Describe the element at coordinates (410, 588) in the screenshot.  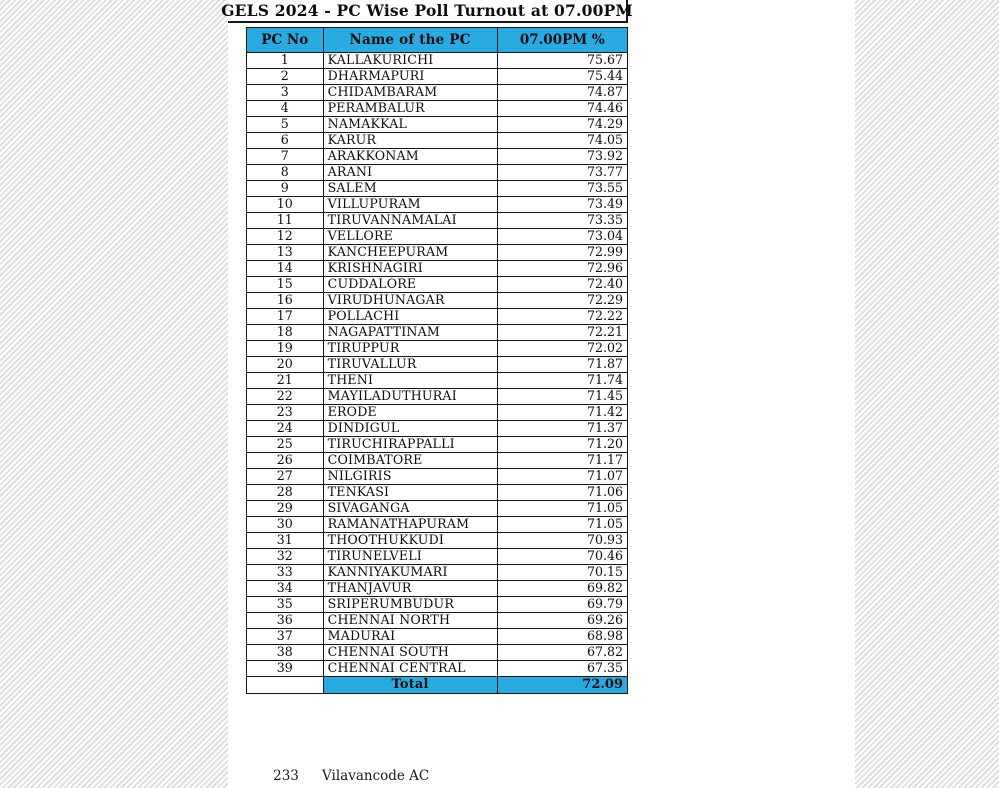
I see `pc-name-cell: THANJAVUR` at that location.